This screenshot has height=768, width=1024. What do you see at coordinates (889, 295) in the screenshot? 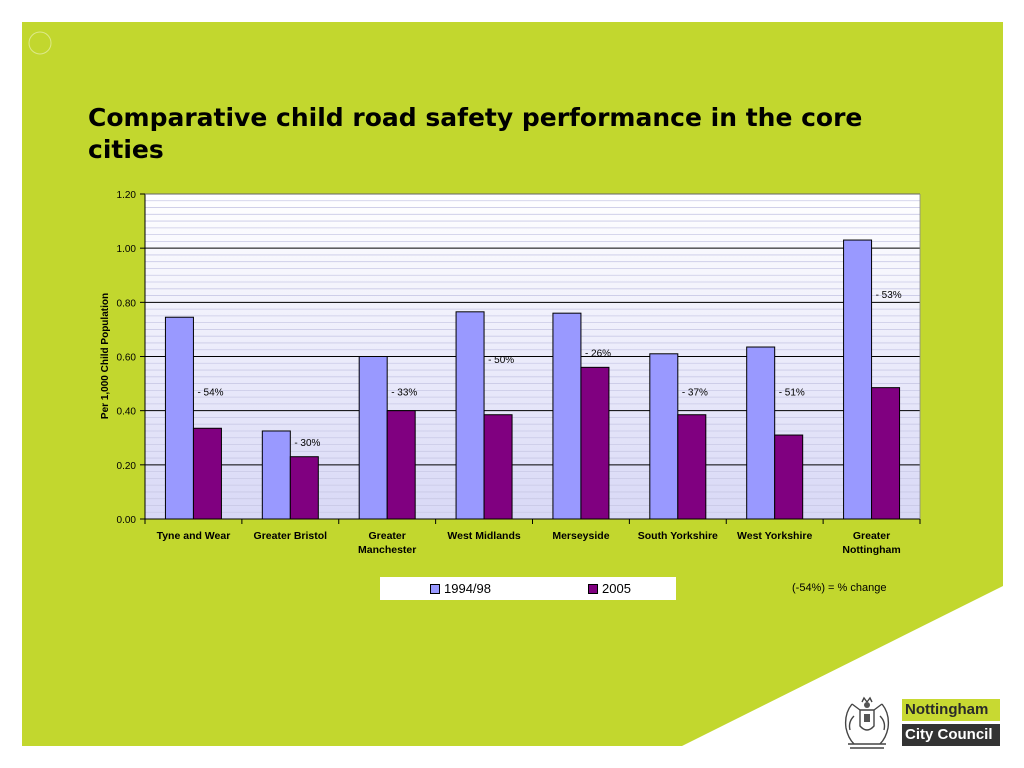
I see `percent-change-label: - 53%` at bounding box center [889, 295].